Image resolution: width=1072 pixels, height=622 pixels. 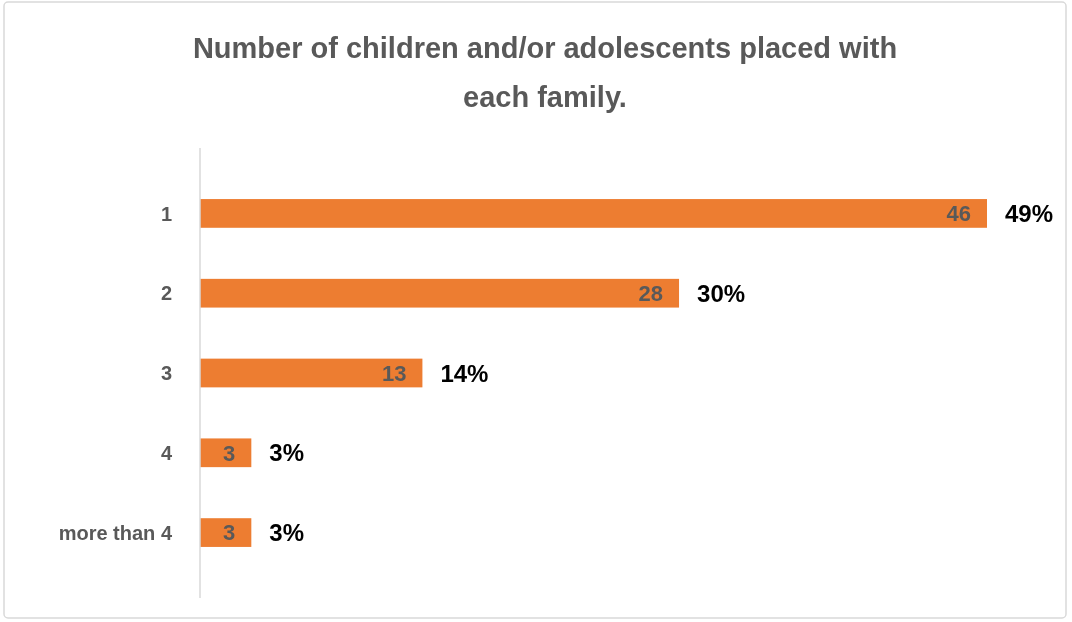 What do you see at coordinates (166, 293) in the screenshot?
I see `y-tick-label: 2` at bounding box center [166, 293].